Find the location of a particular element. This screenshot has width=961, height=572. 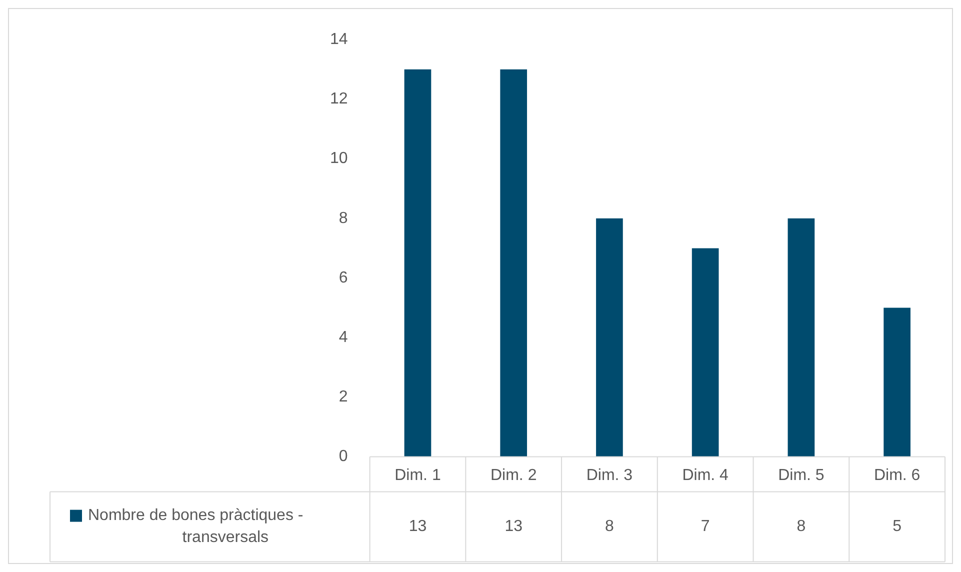

y-tick-label: 0 is located at coordinates (343, 457).